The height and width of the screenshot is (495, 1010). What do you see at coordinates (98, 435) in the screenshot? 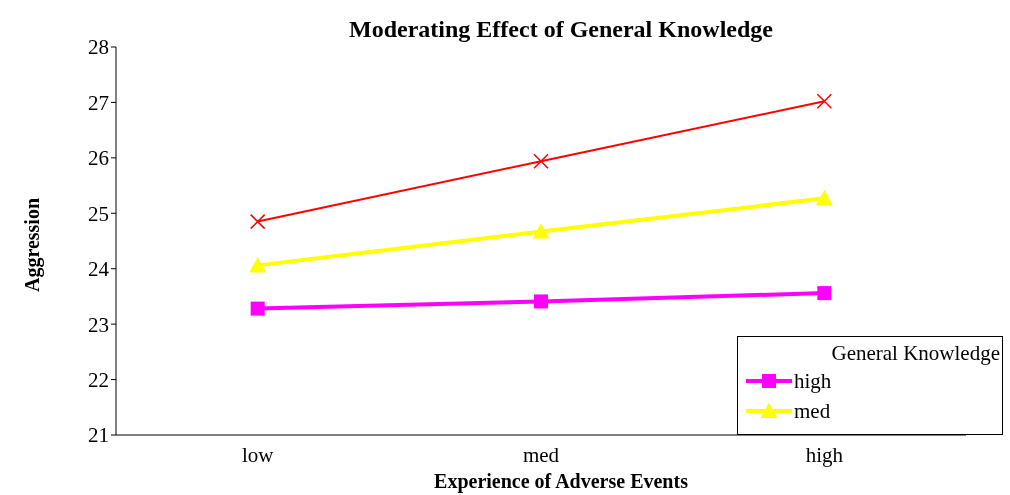
I see `y-tick-label: 21` at bounding box center [98, 435].